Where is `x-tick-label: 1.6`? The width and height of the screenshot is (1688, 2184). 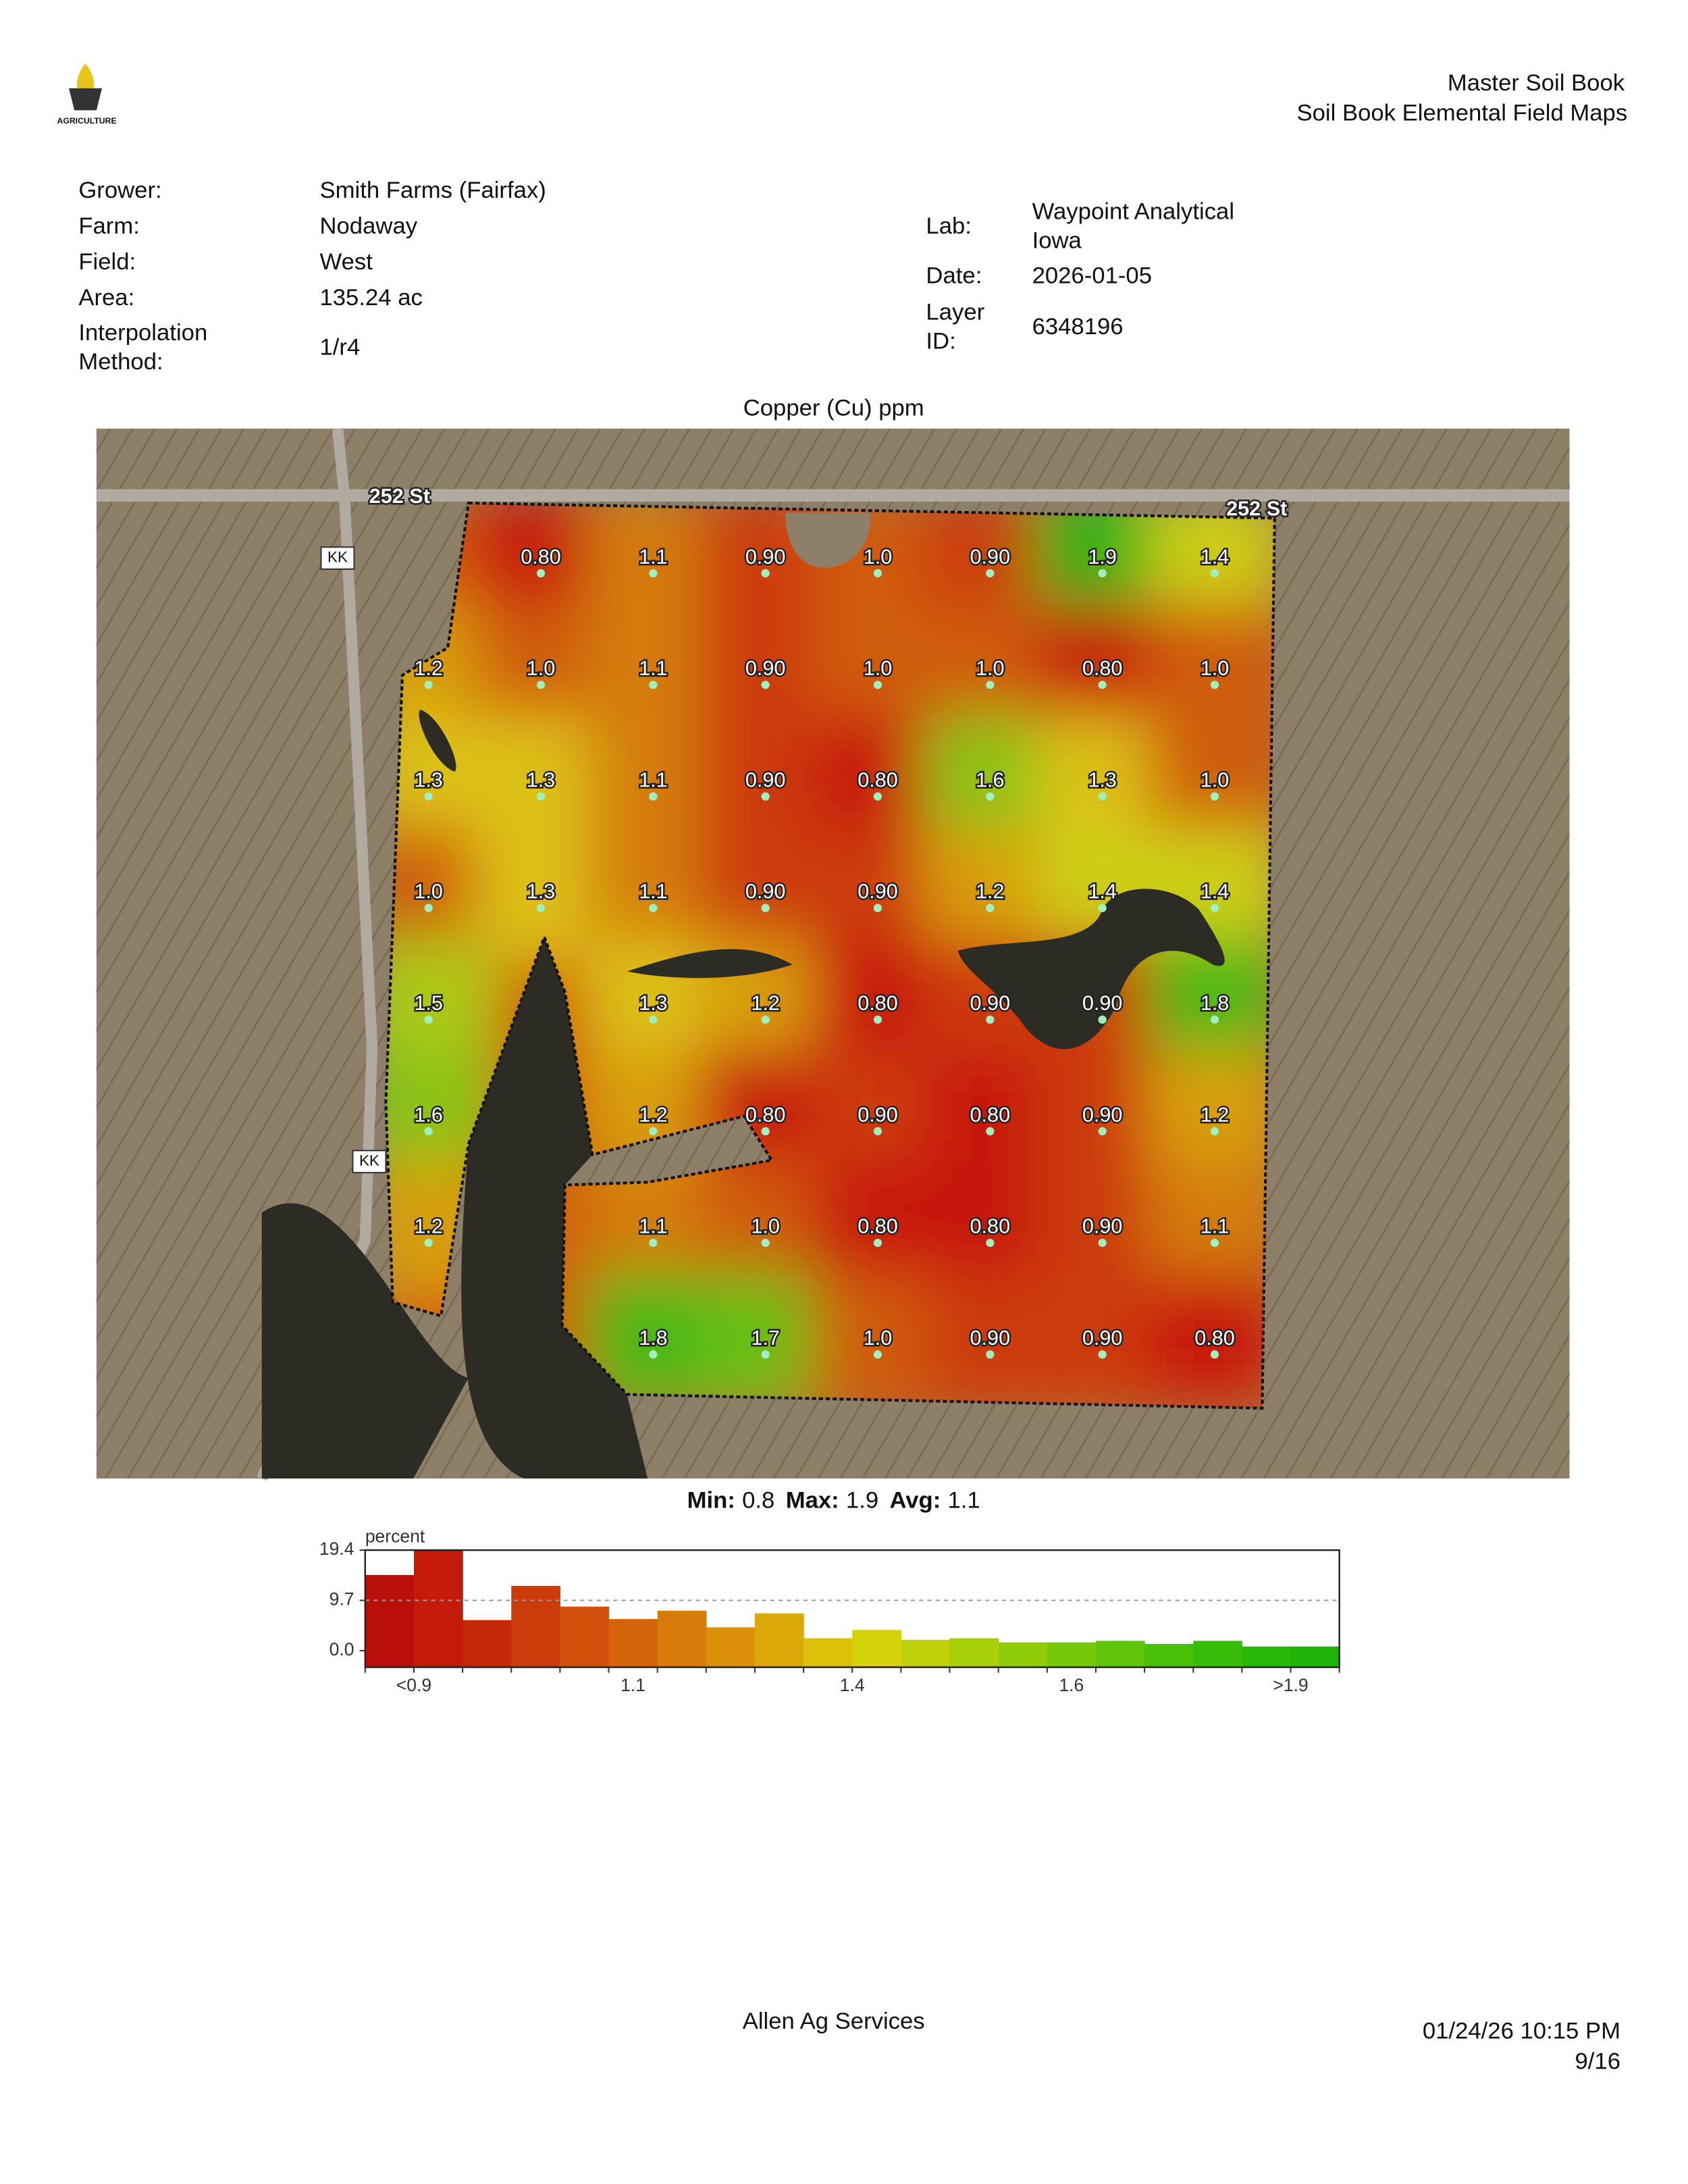 x-tick-label: 1.6 is located at coordinates (1071, 1685).